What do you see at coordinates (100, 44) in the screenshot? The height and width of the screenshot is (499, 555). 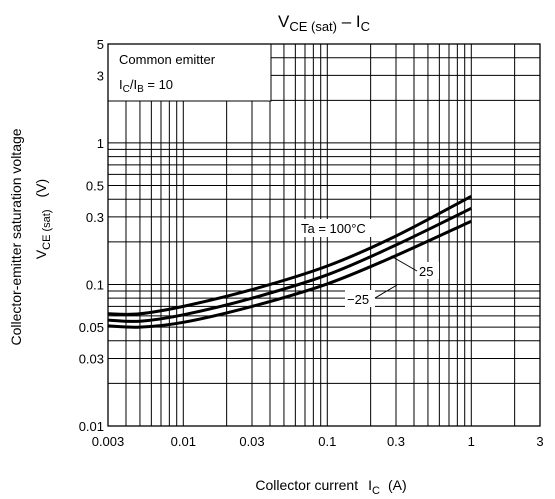 I see `y-tick-label: 5` at bounding box center [100, 44].